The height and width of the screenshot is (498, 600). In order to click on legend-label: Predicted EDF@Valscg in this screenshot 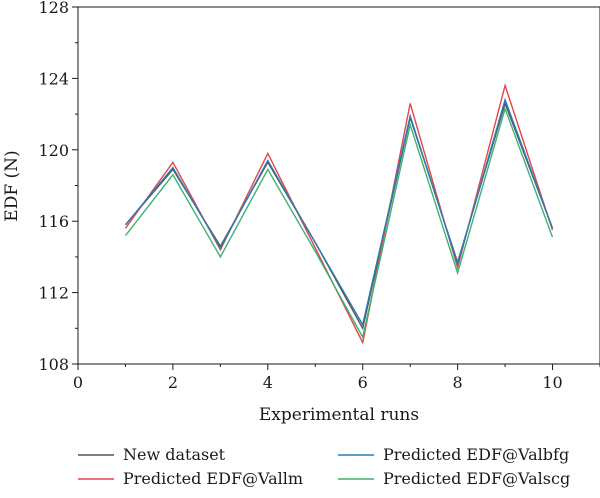, I will do `click(476, 478)`.